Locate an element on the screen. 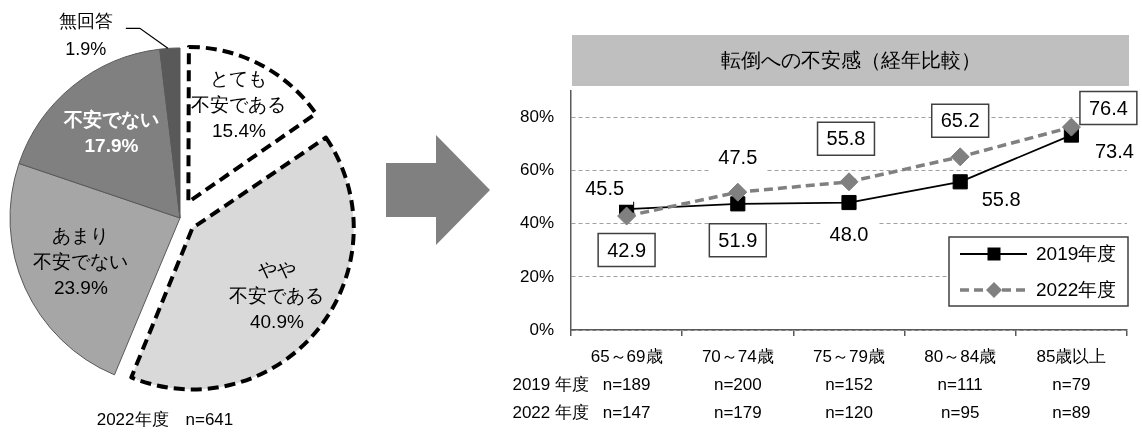 The height and width of the screenshot is (435, 1142). text: n=89 is located at coordinates (1071, 412).